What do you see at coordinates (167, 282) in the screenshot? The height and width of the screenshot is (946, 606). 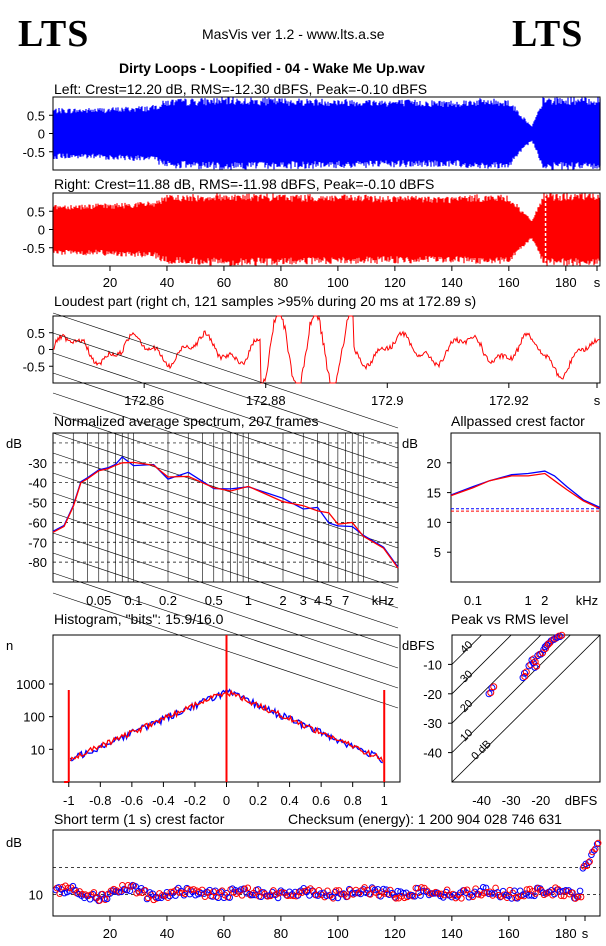 I see `x-tick-label: 40` at bounding box center [167, 282].